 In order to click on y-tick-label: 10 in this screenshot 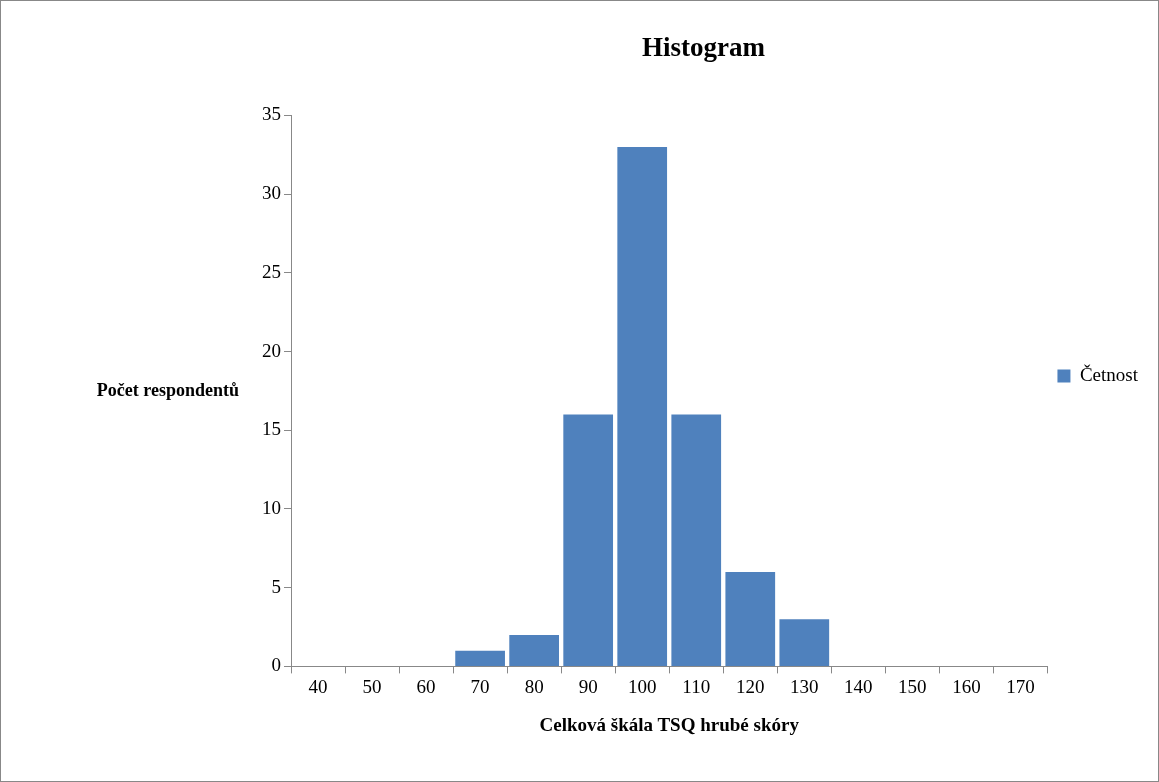, I will do `click(271, 507)`.